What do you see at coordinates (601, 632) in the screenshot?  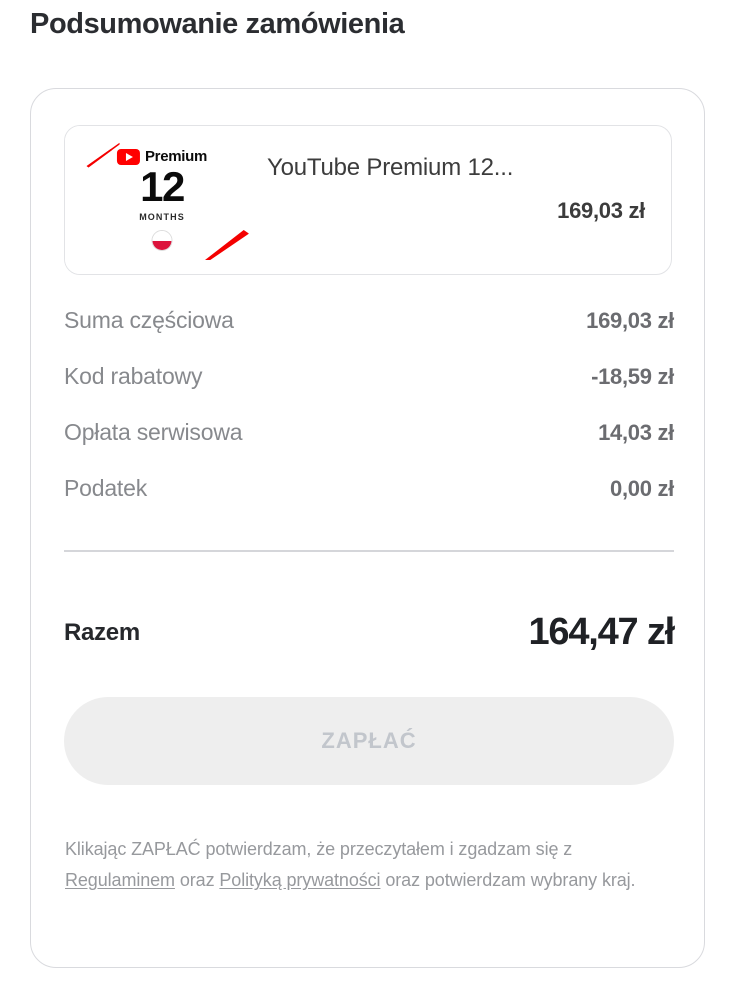 I see `total-value: 164,47 zł` at bounding box center [601, 632].